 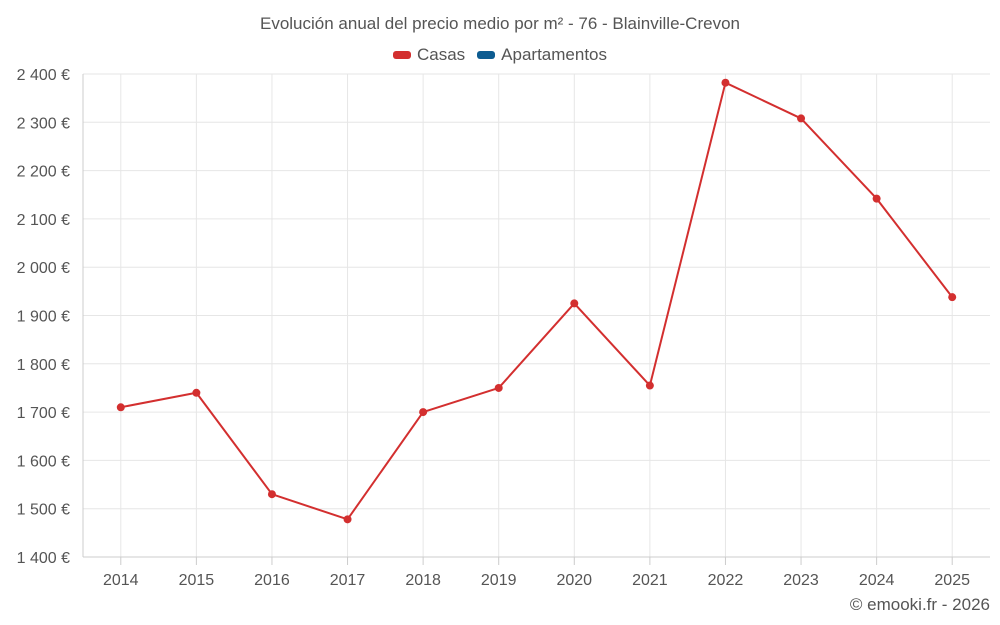 What do you see at coordinates (43, 75) in the screenshot?
I see `y-tick-label: 2 400 €` at bounding box center [43, 75].